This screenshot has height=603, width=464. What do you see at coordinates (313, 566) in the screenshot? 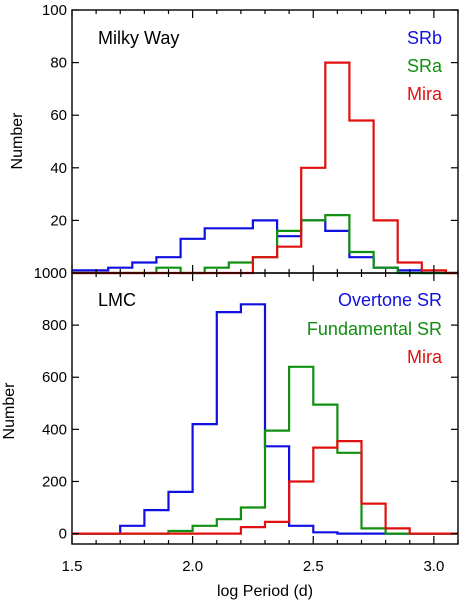
I see `x-tick-label: 2.5` at bounding box center [313, 566].